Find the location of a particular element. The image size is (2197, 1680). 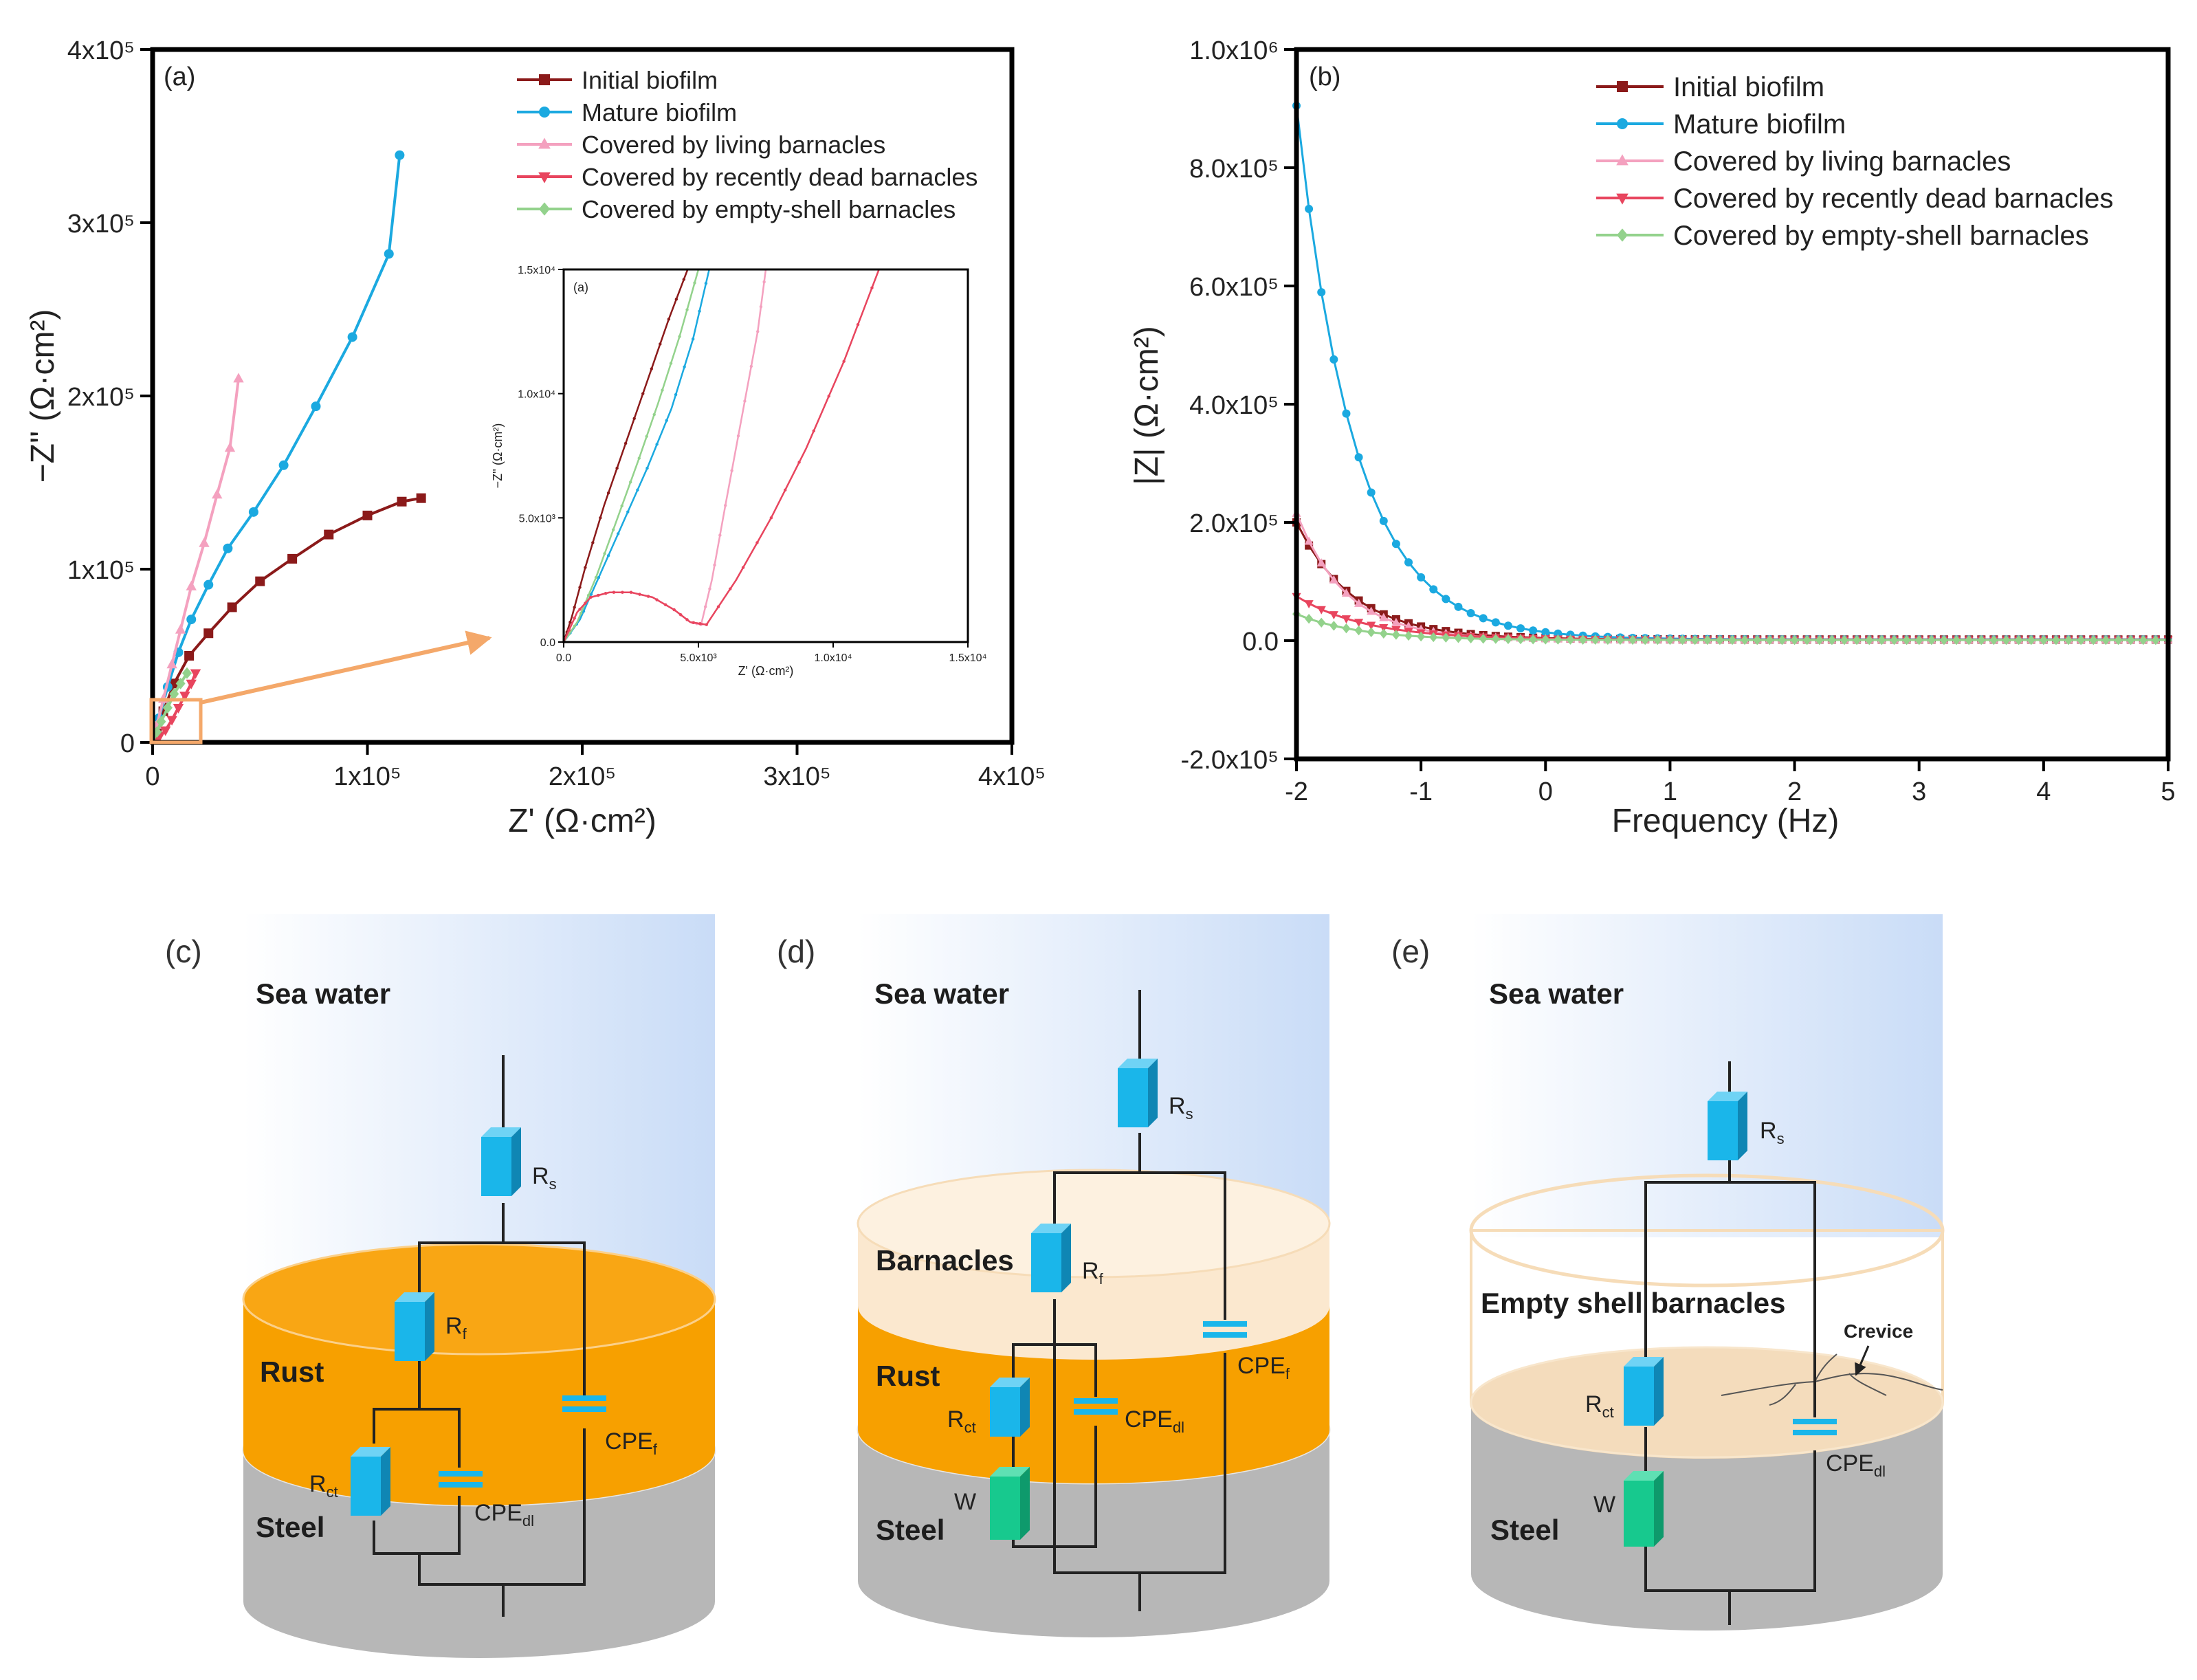

c-cpef-label: CPEf is located at coordinates (631, 1443).